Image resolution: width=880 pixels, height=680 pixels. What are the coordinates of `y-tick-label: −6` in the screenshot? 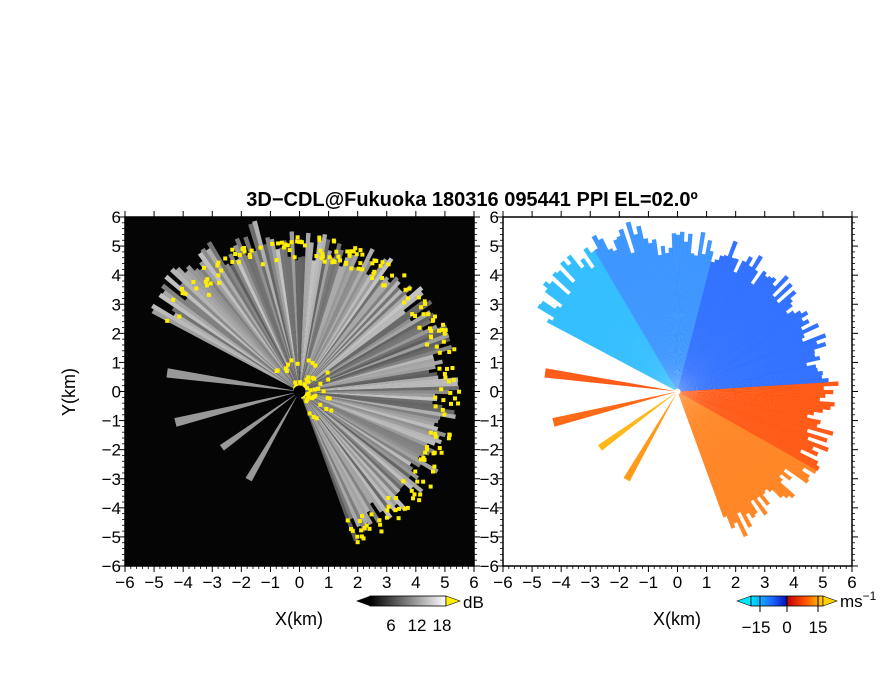 It's located at (489, 566).